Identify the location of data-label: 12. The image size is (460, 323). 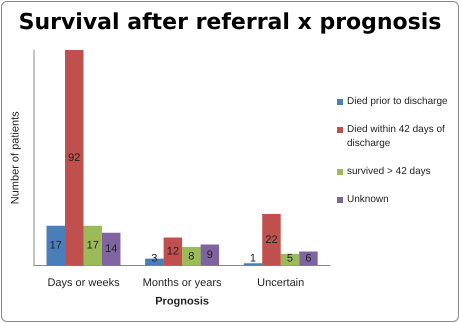
(172, 252).